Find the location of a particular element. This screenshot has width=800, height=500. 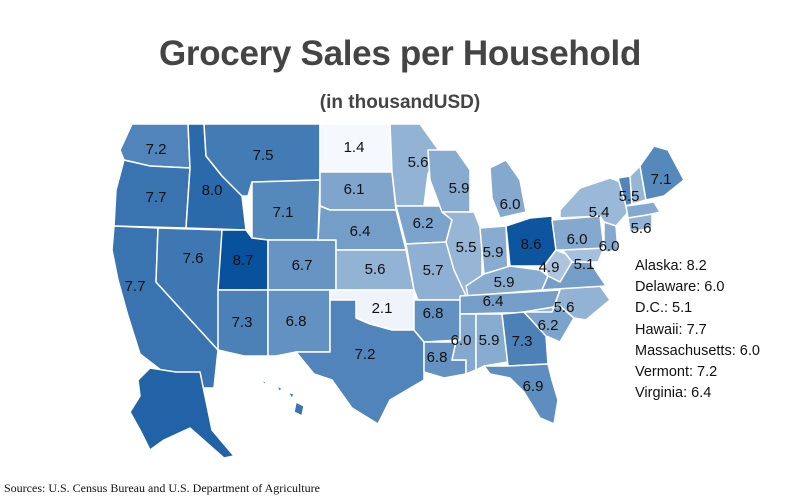

label-nv: 7.6 is located at coordinates (193, 258).